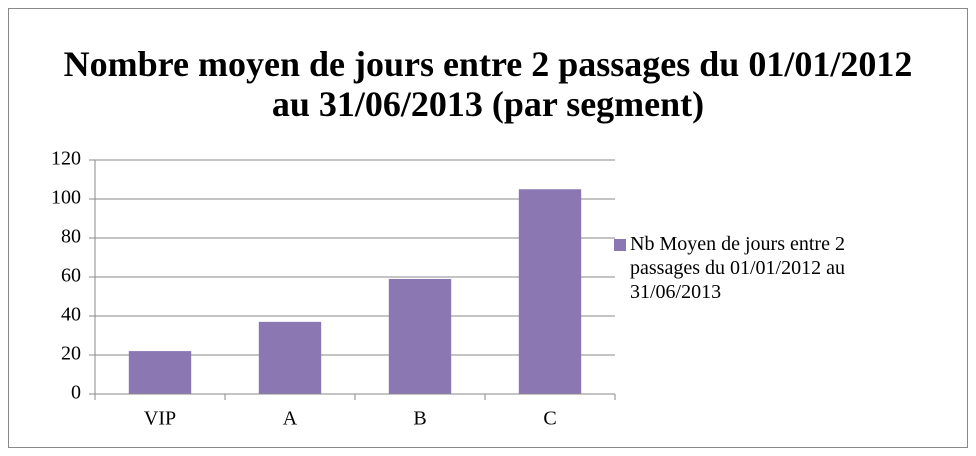 This screenshot has width=976, height=456. What do you see at coordinates (71, 315) in the screenshot?
I see `y-tick-label: 40` at bounding box center [71, 315].